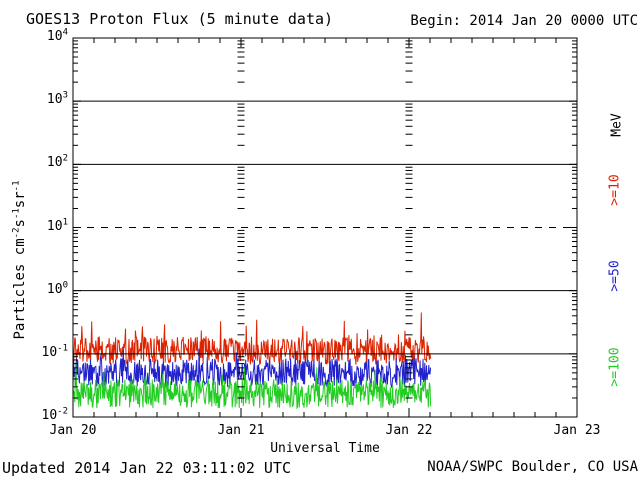 The image size is (640, 480). What do you see at coordinates (55, 414) in the screenshot?
I see `y-tick-label: 10⁻²` at bounding box center [55, 414].